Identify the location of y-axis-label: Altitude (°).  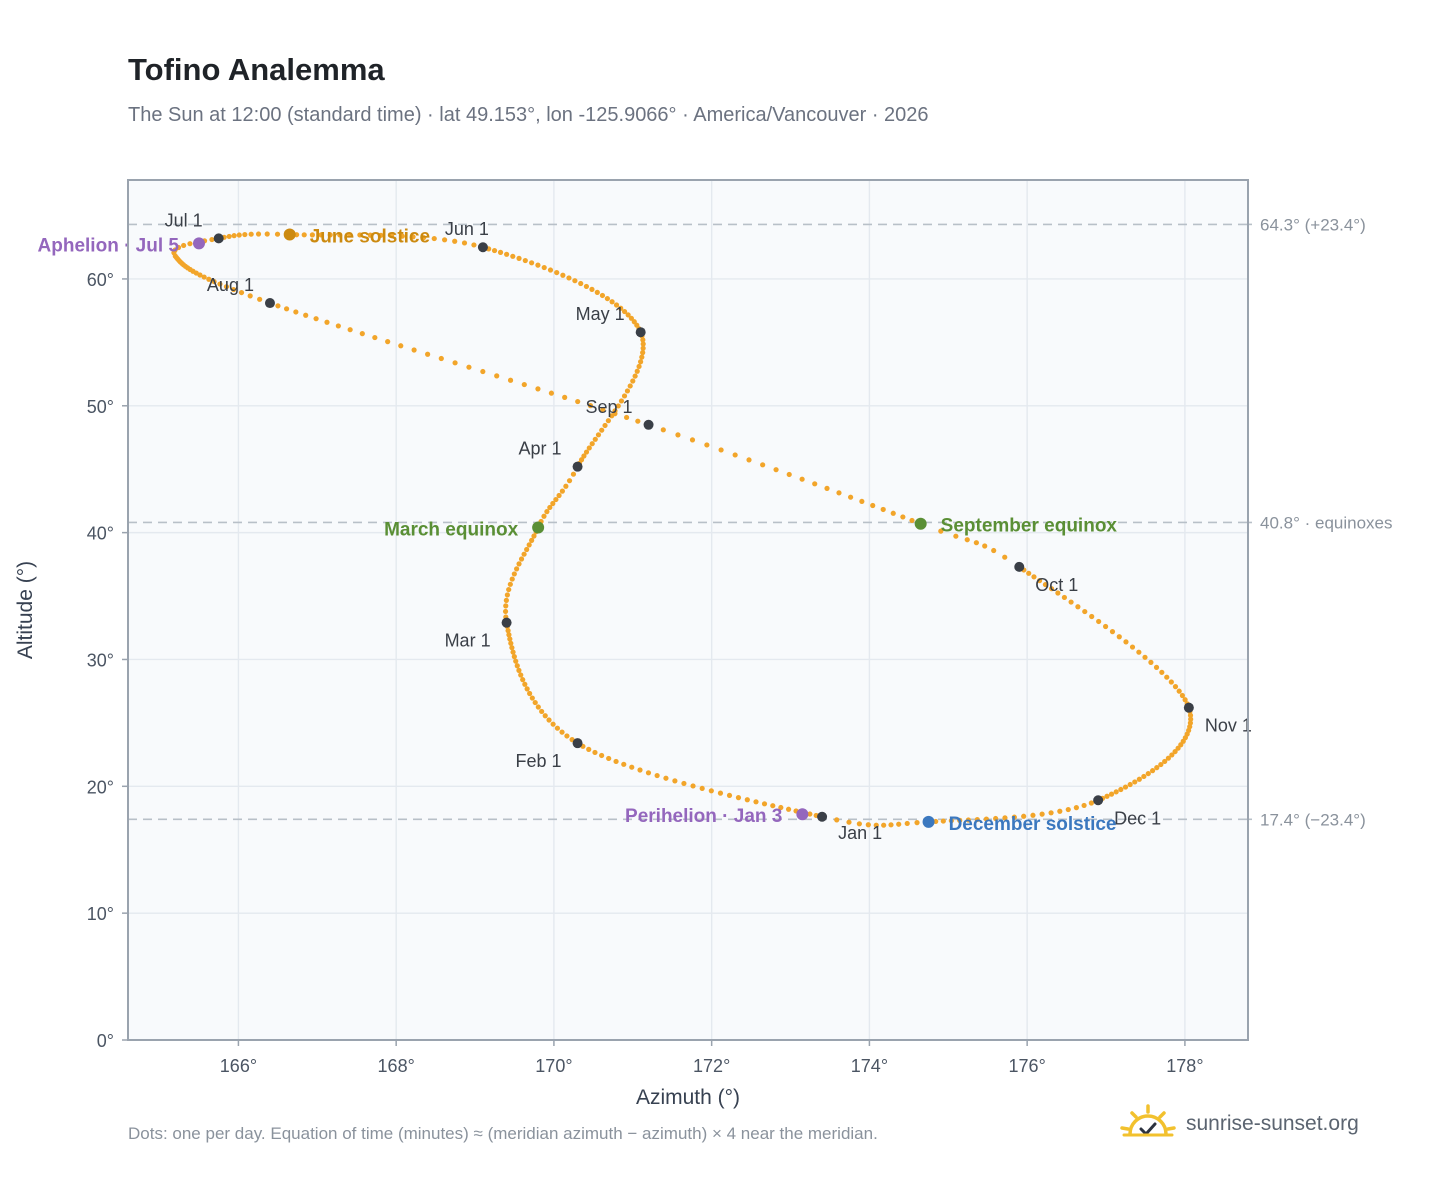
(25, 610).